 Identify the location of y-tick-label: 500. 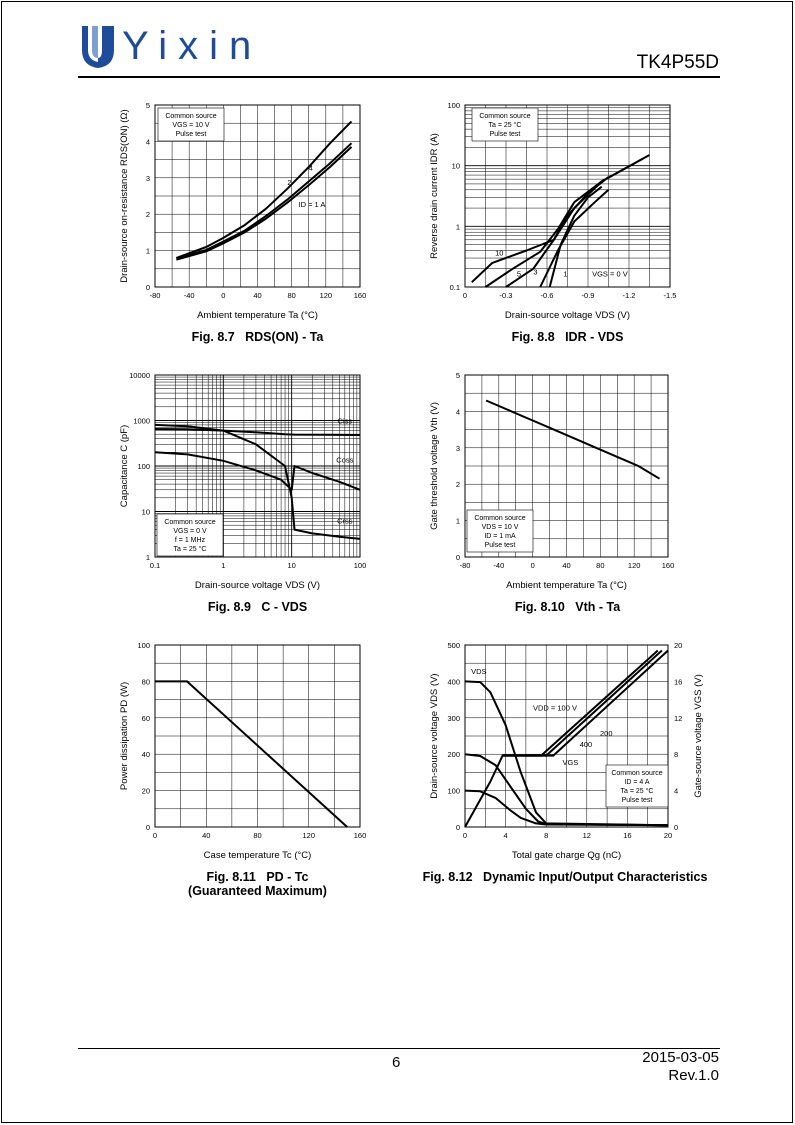
(453, 645).